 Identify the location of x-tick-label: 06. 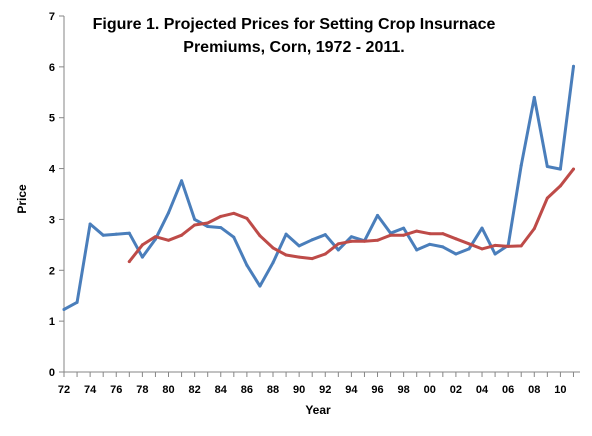
(508, 390).